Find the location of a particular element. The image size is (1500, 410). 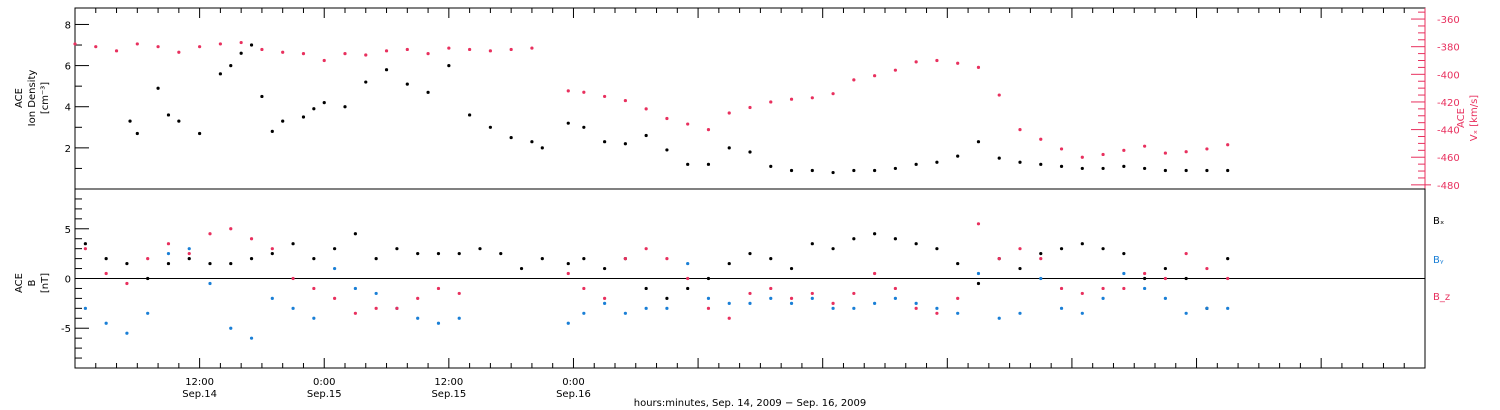

legend-bx: Bₓ is located at coordinates (1438, 221).